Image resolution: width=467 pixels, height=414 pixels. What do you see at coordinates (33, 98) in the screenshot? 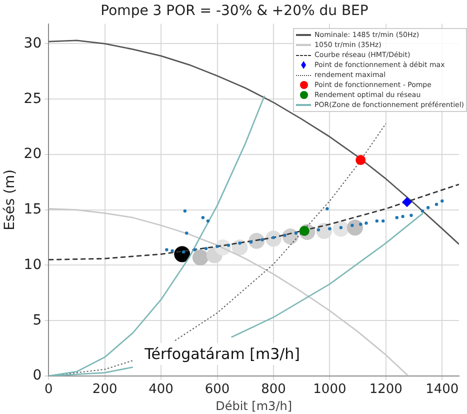
I see `y-tick-label: 25` at bounding box center [33, 98].